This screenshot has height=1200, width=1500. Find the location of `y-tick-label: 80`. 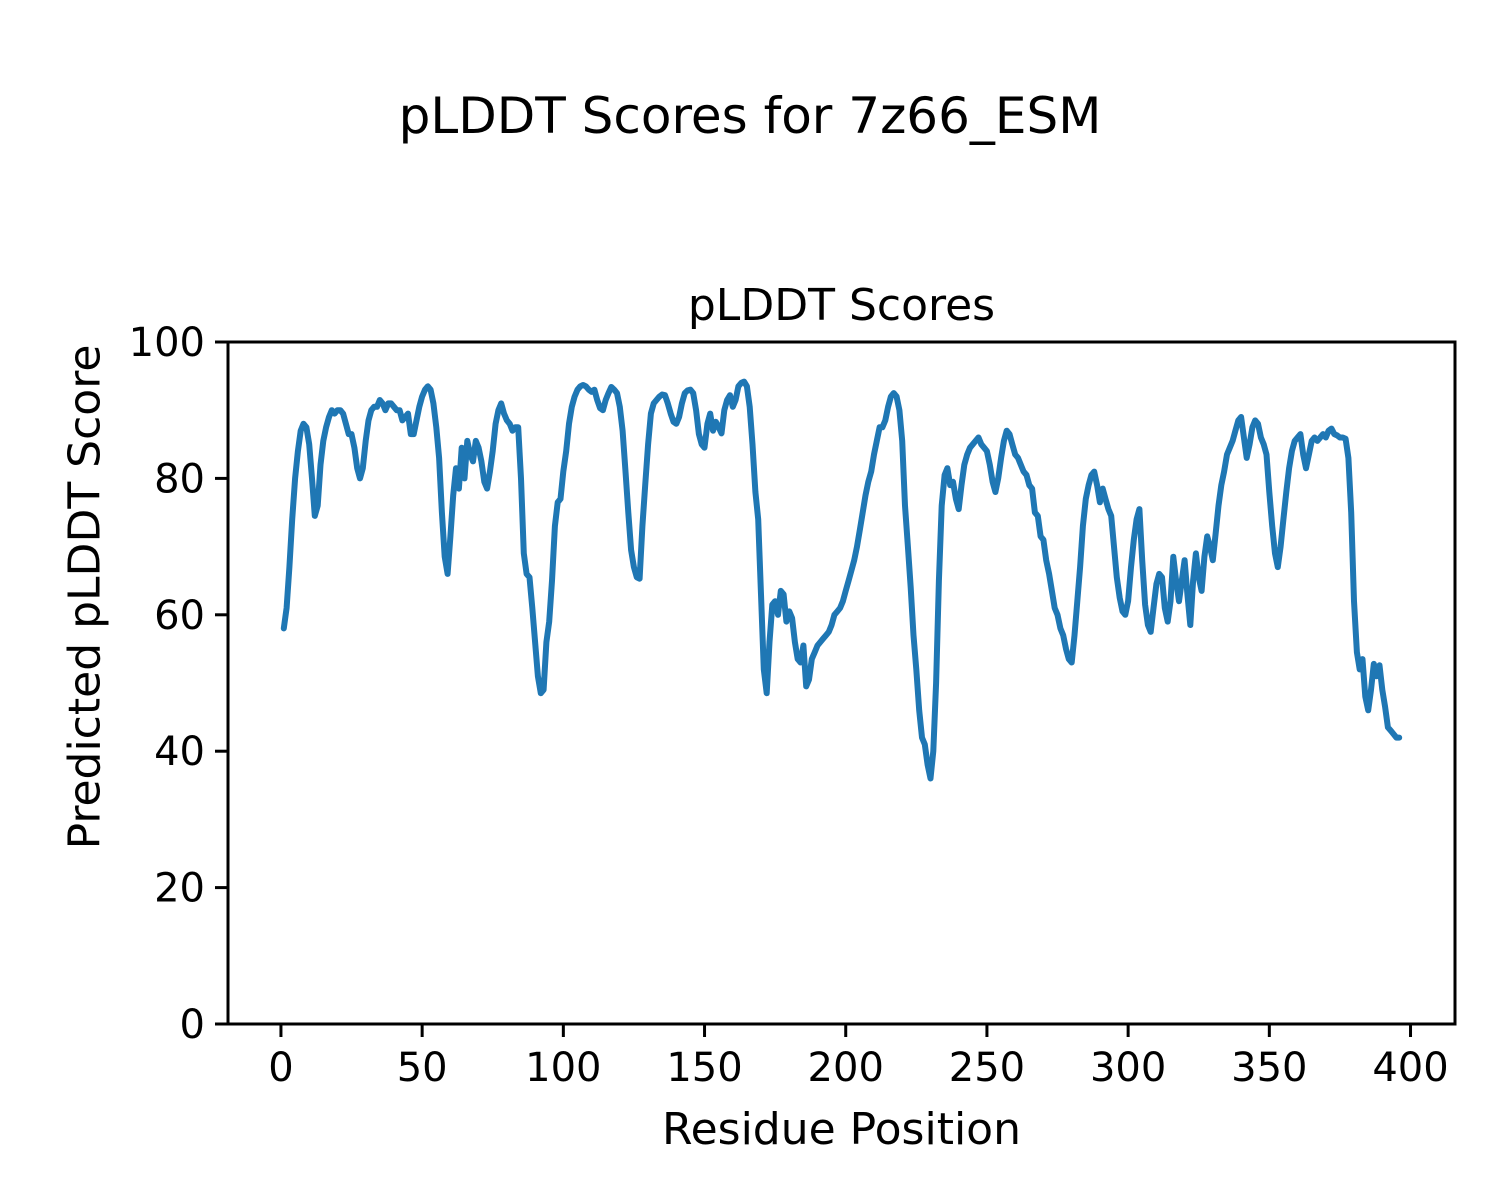

y-tick-label: 80 is located at coordinates (179, 479).